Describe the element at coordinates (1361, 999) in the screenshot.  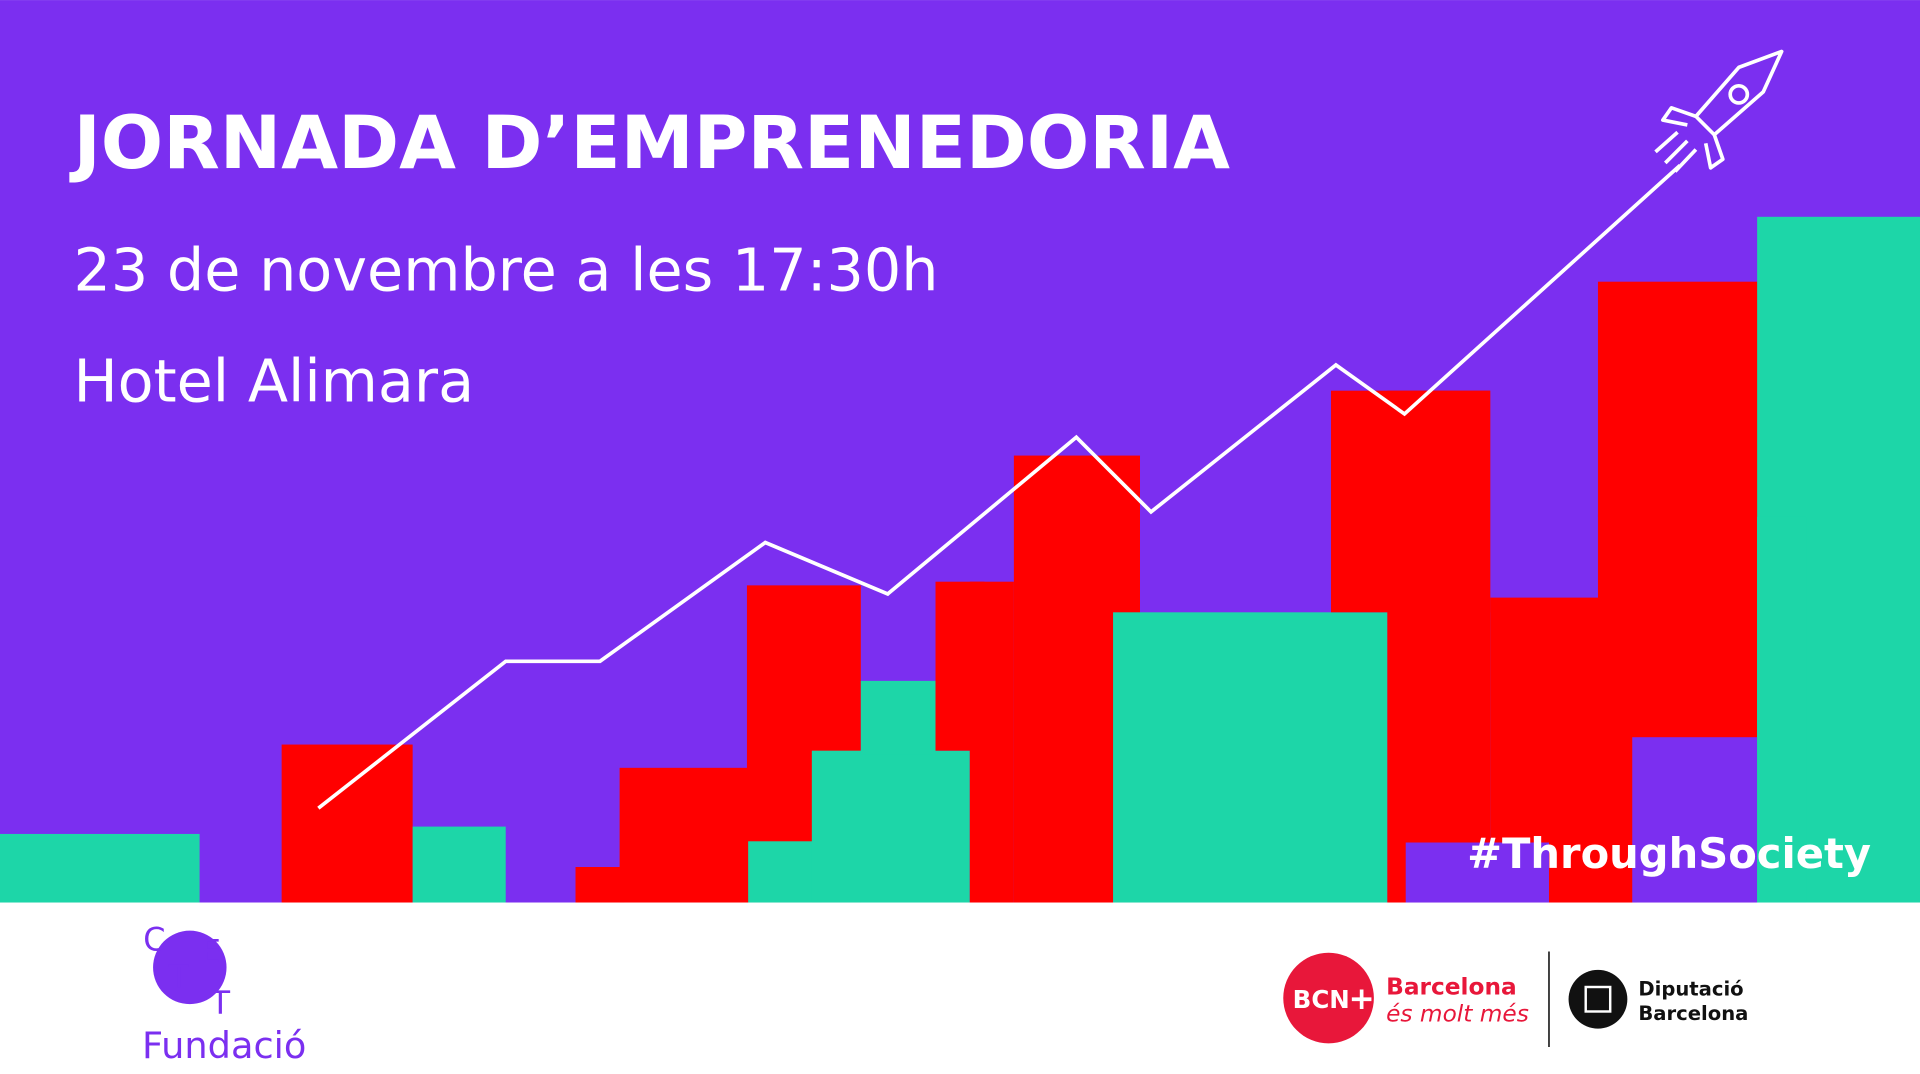
I see `bcn-plus` at that location.